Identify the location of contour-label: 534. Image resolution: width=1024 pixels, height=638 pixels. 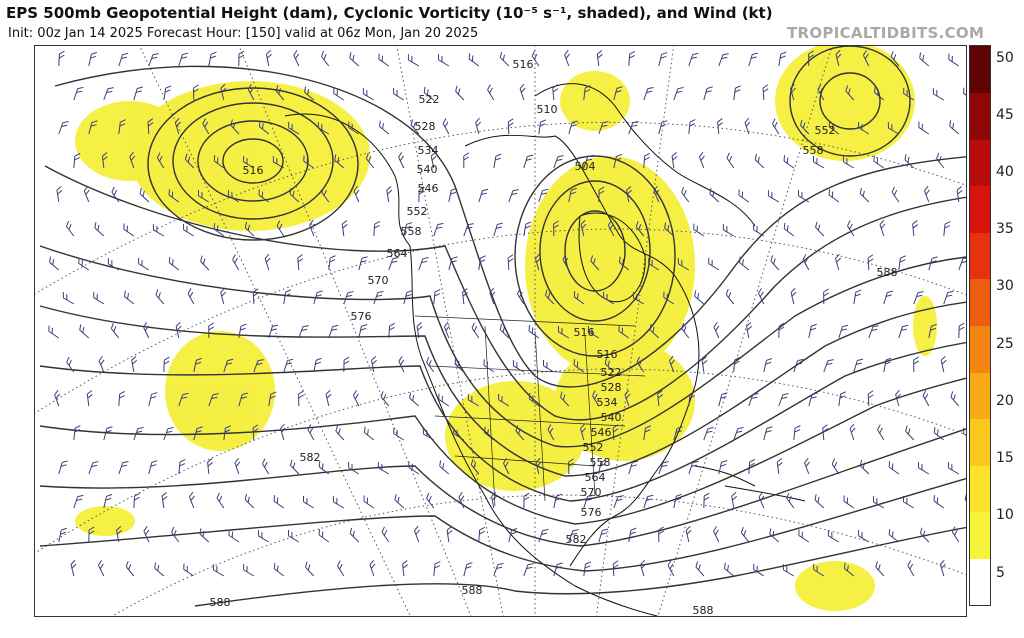
(607, 402).